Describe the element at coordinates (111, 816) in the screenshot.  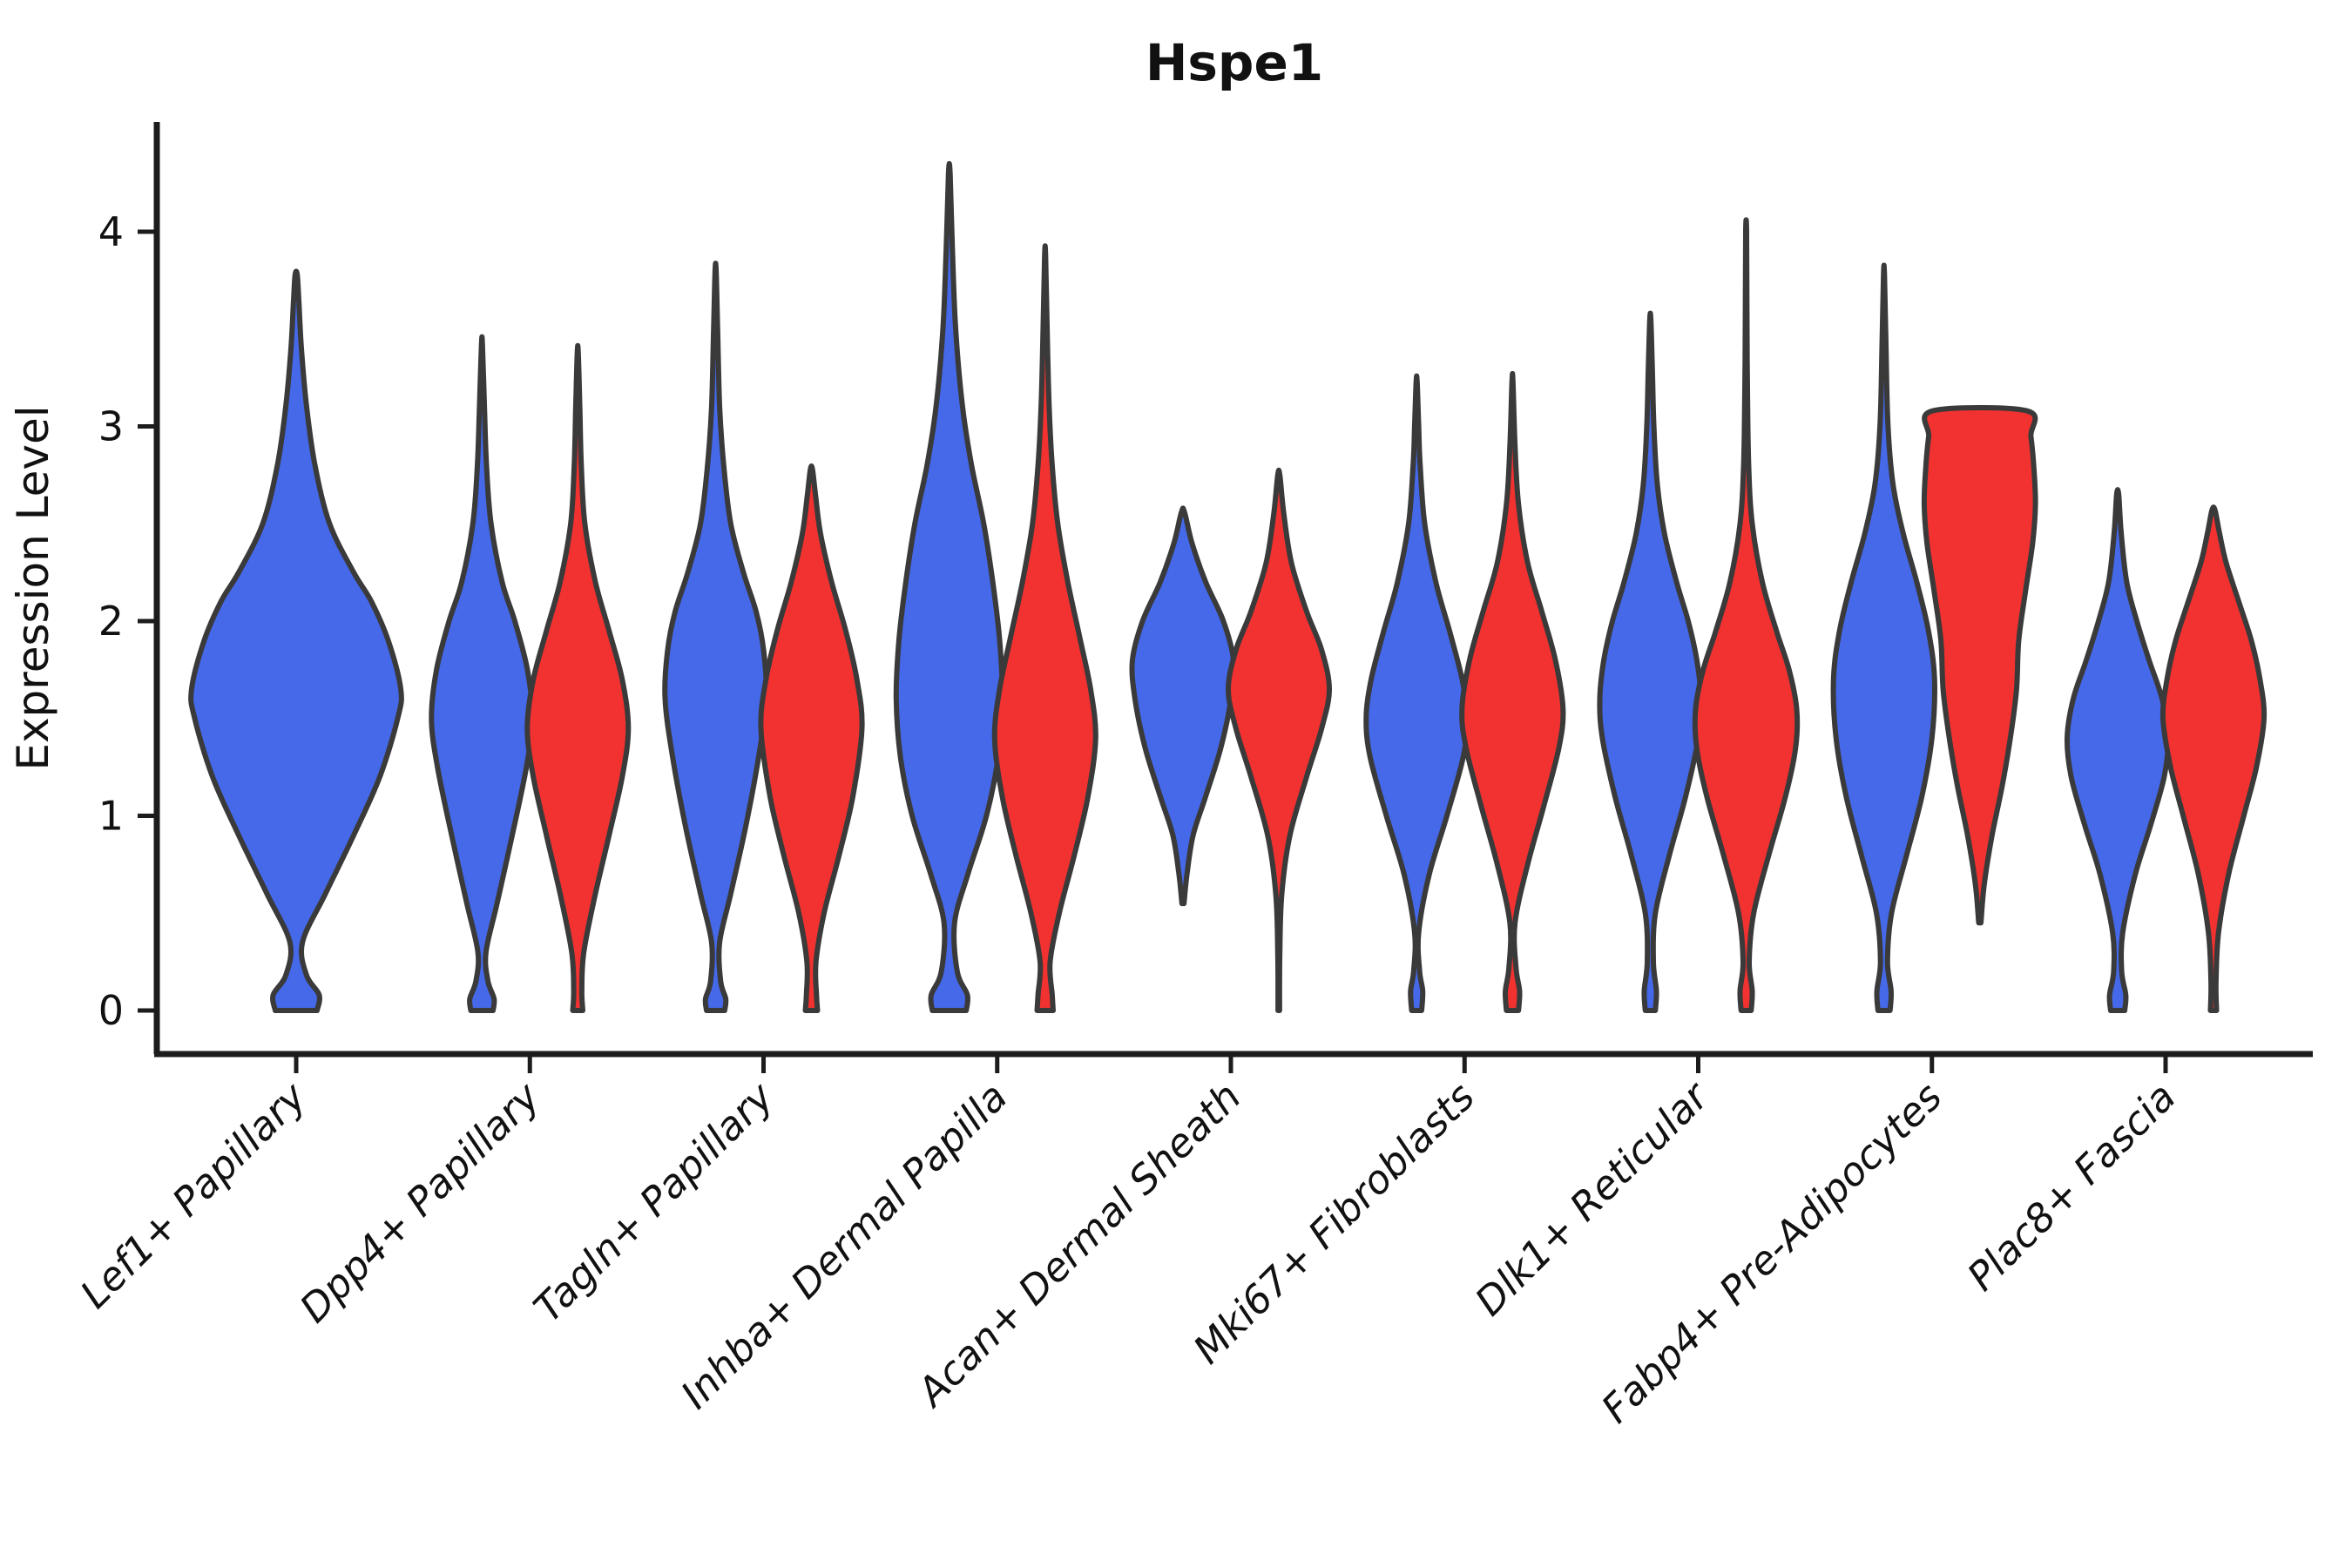
I see `y-tick-label-1: 1` at that location.